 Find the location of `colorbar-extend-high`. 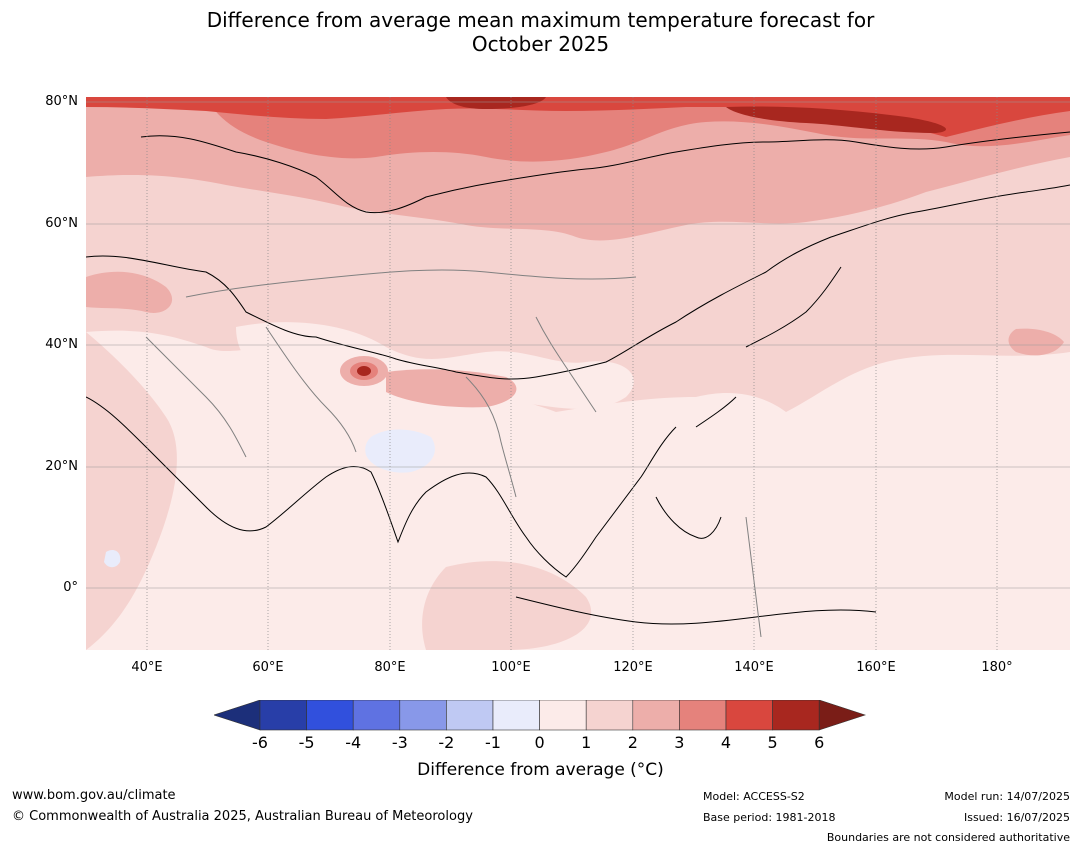

colorbar-extend-high is located at coordinates (842, 715).